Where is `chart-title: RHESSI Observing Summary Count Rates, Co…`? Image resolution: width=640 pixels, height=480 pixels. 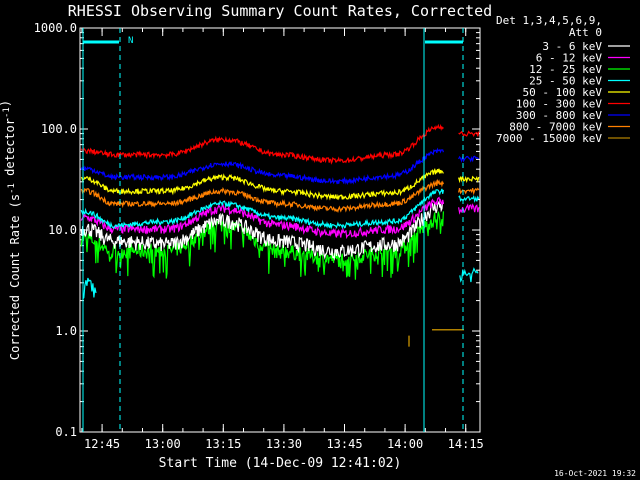
chart-title: RHESSI Observing Summary Count Rates, Co… is located at coordinates (280, 11).